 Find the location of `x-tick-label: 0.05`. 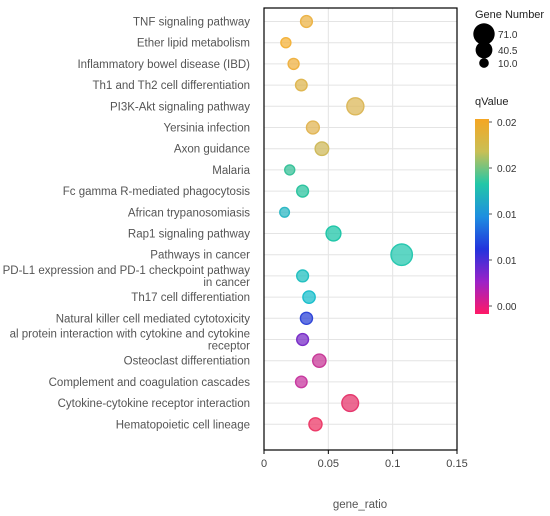

x-tick-label: 0.05 is located at coordinates (328, 464).